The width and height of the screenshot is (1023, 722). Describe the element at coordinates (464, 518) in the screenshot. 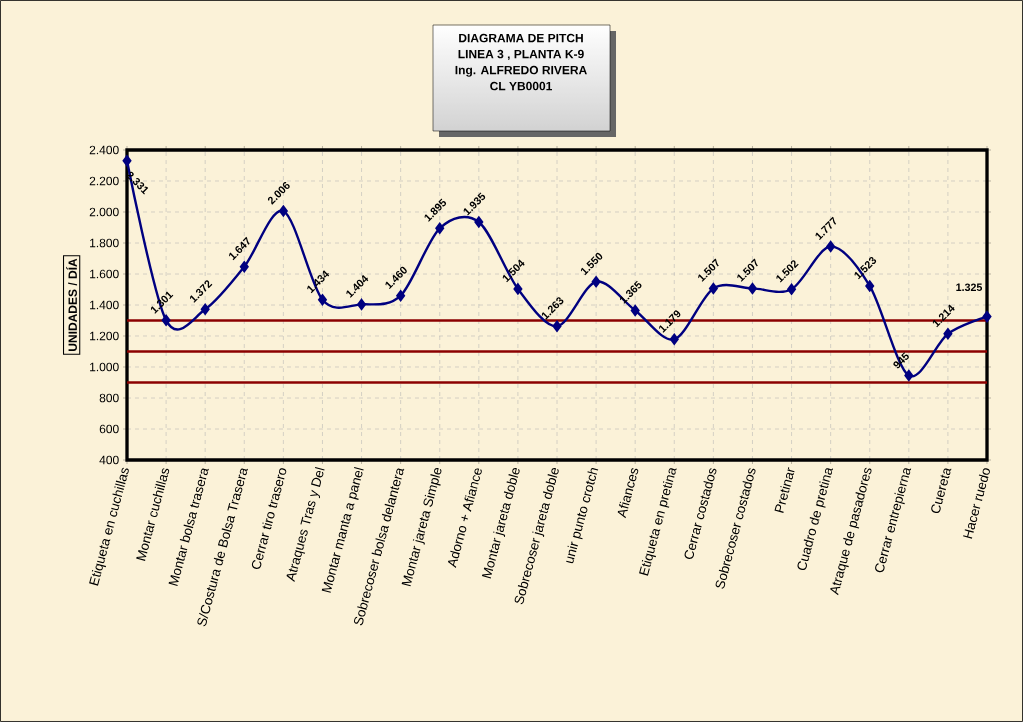

I see `x-tick-label: Adorno + Afiance` at that location.